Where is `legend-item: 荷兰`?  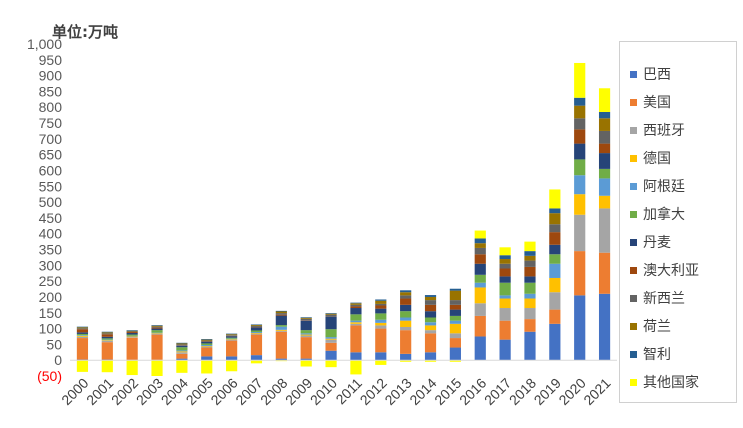
legend-item: 荷兰 is located at coordinates (650, 326).